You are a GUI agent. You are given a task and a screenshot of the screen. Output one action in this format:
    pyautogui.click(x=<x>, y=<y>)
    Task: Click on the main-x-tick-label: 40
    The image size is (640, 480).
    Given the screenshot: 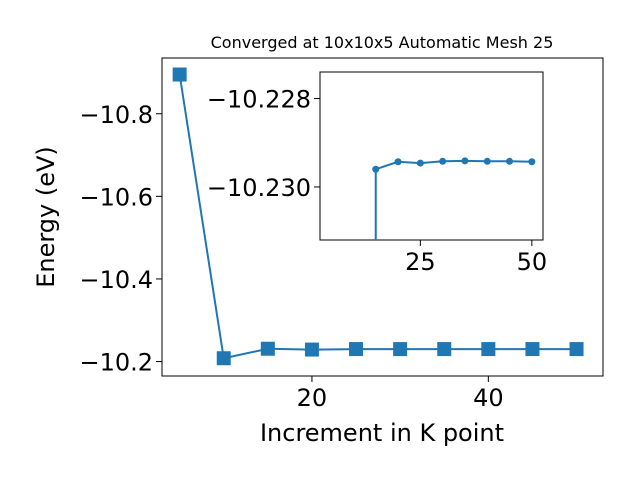 What is the action you would take?
    pyautogui.click(x=488, y=398)
    